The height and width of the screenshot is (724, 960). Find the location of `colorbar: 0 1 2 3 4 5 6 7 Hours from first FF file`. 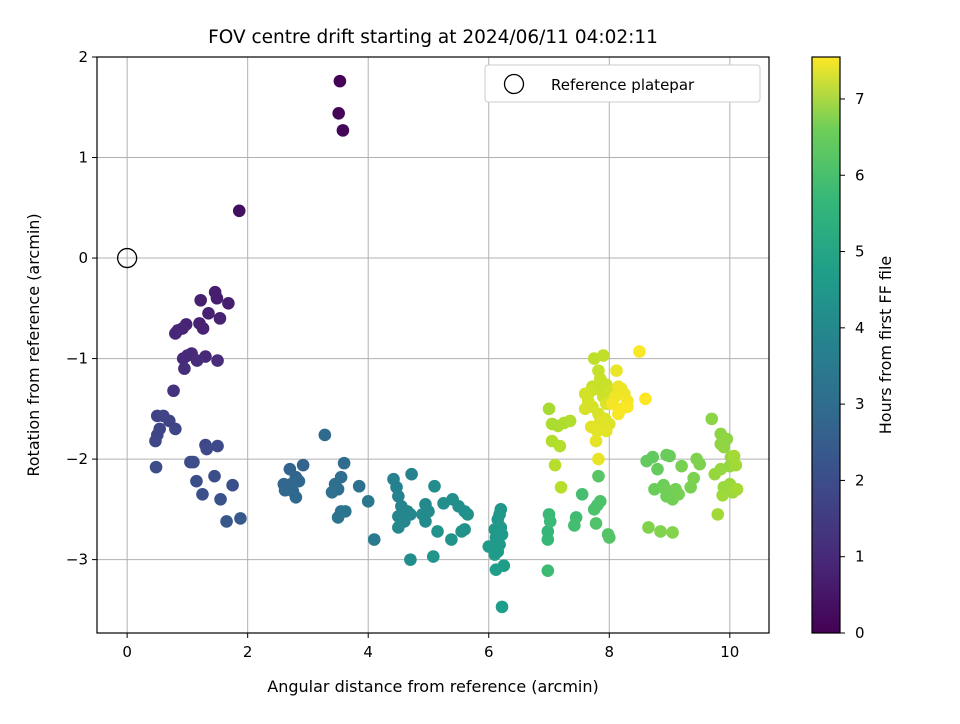

colorbar: 0 1 2 3 4 5 6 7 Hours from first FF file is located at coordinates (853, 349).